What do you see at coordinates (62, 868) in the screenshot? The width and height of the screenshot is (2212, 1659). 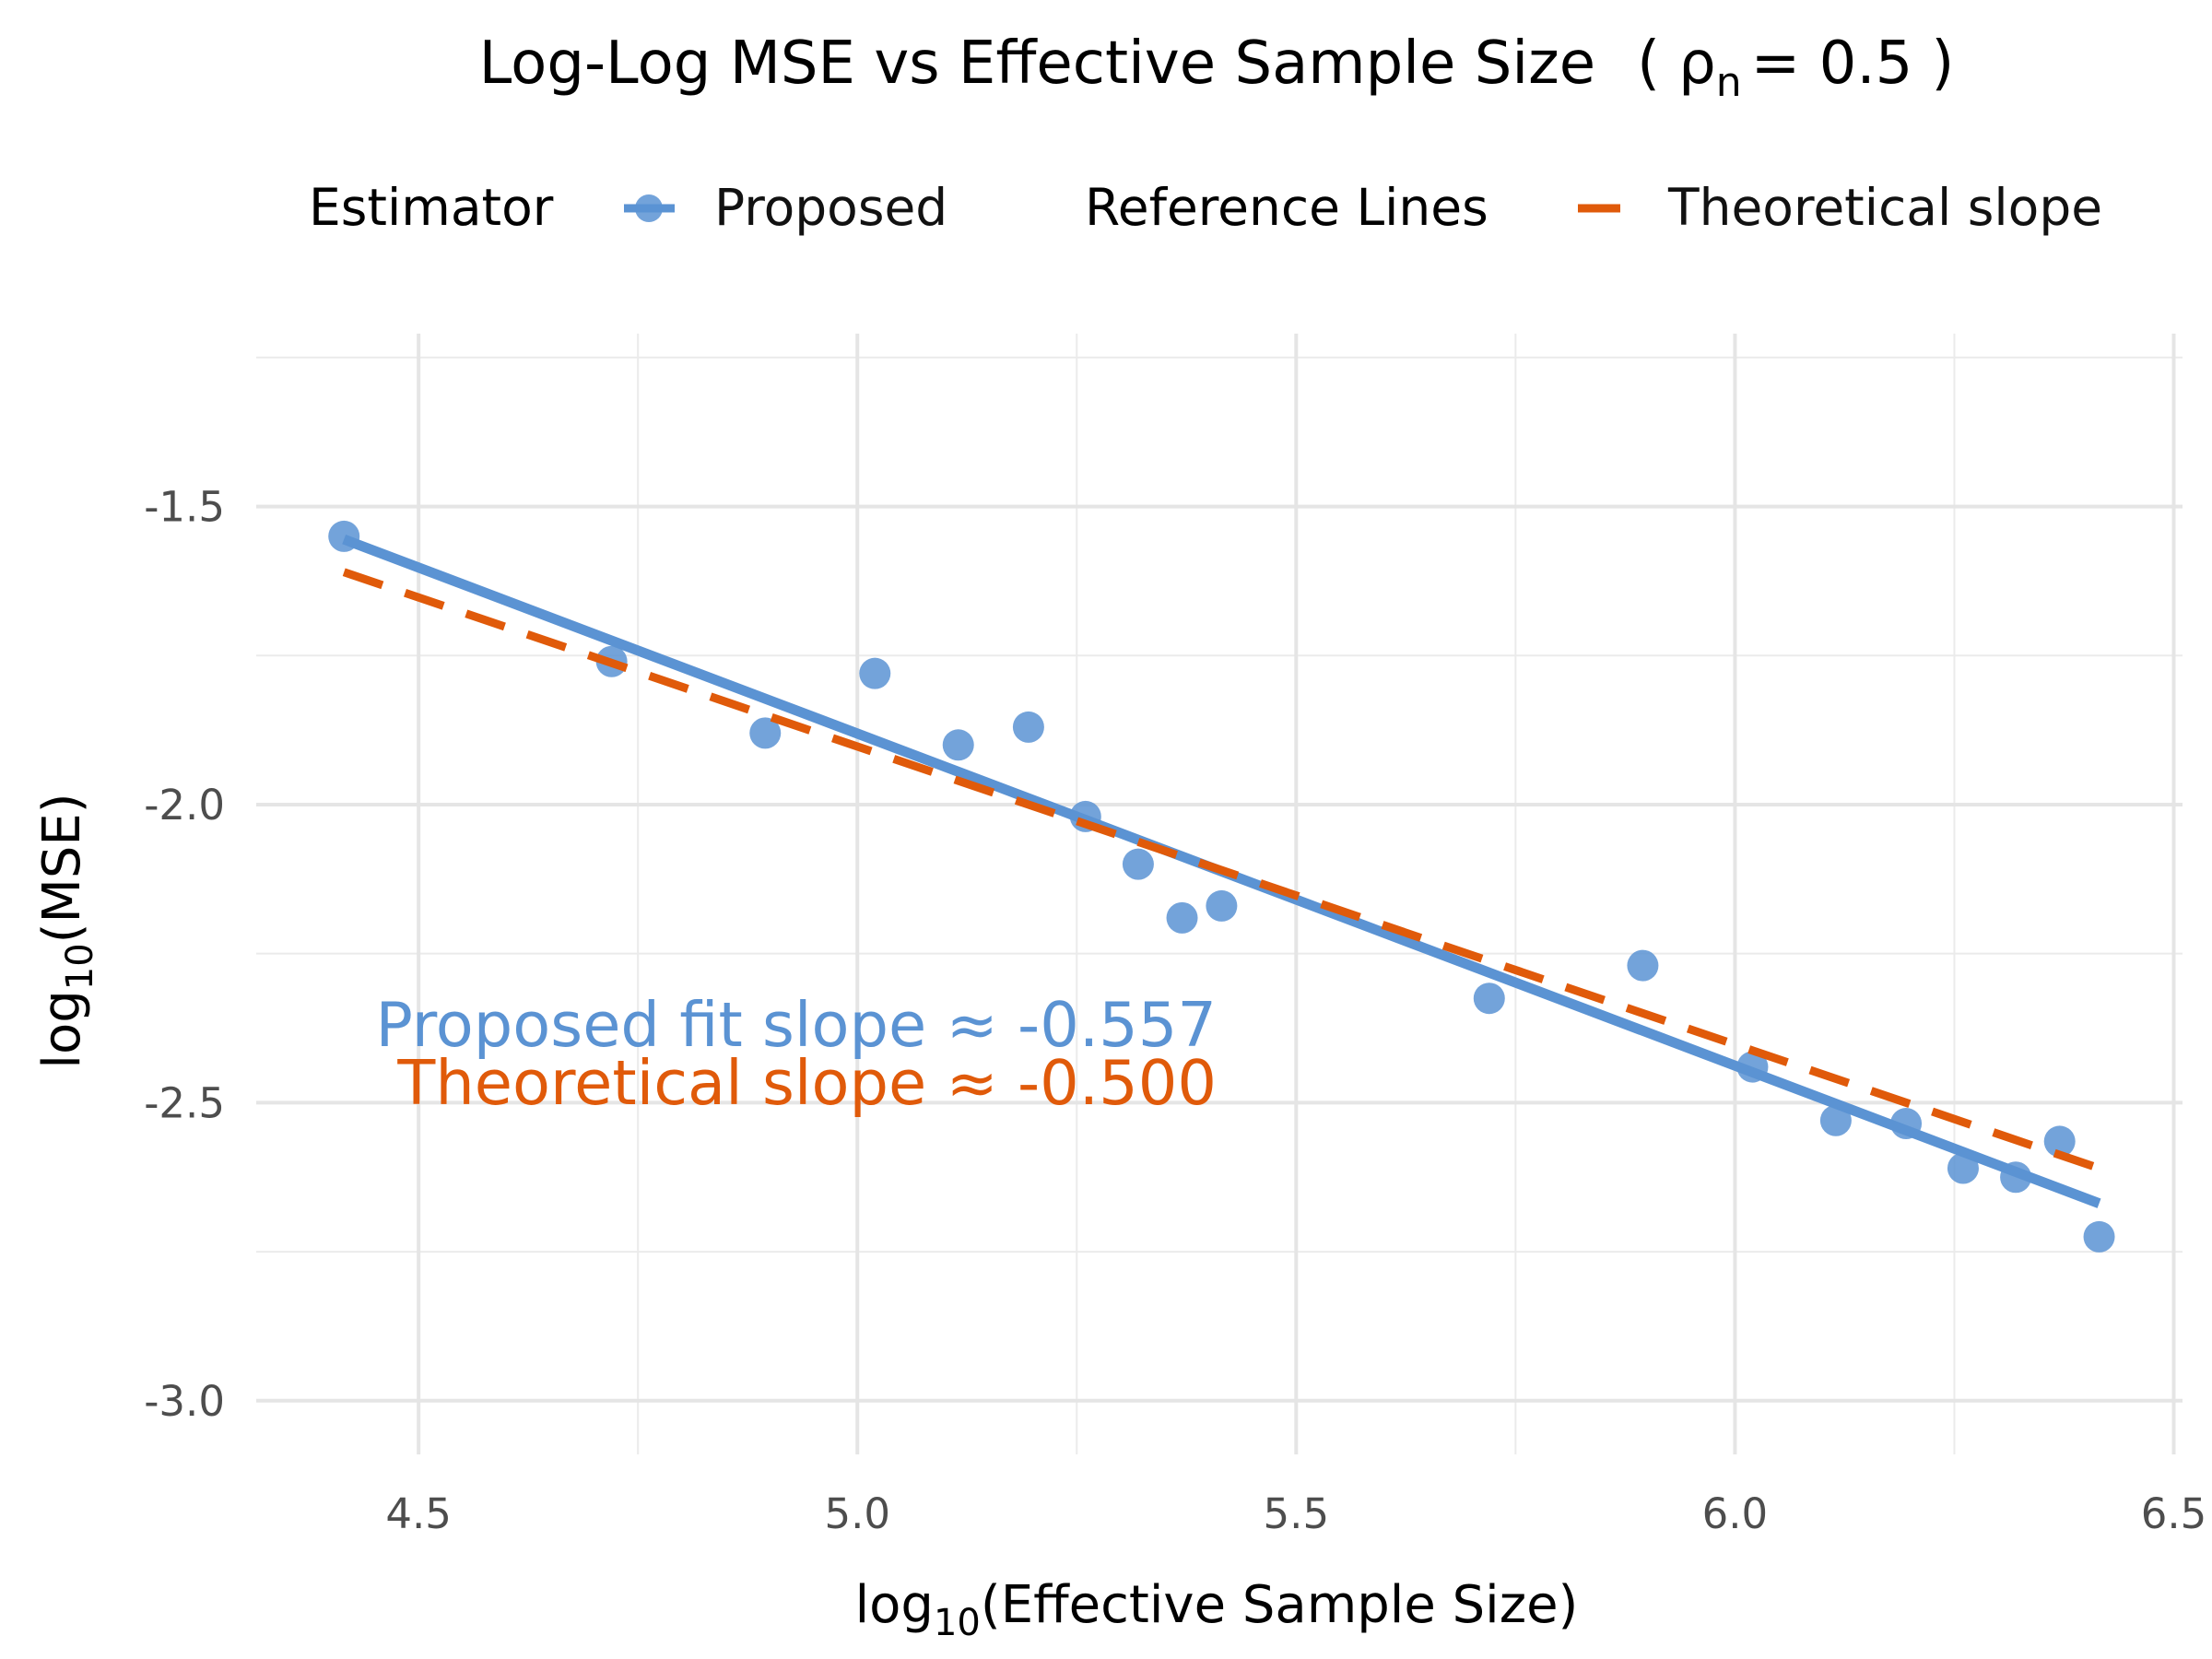 I see `y-axis-title-text: (MSE)` at bounding box center [62, 868].